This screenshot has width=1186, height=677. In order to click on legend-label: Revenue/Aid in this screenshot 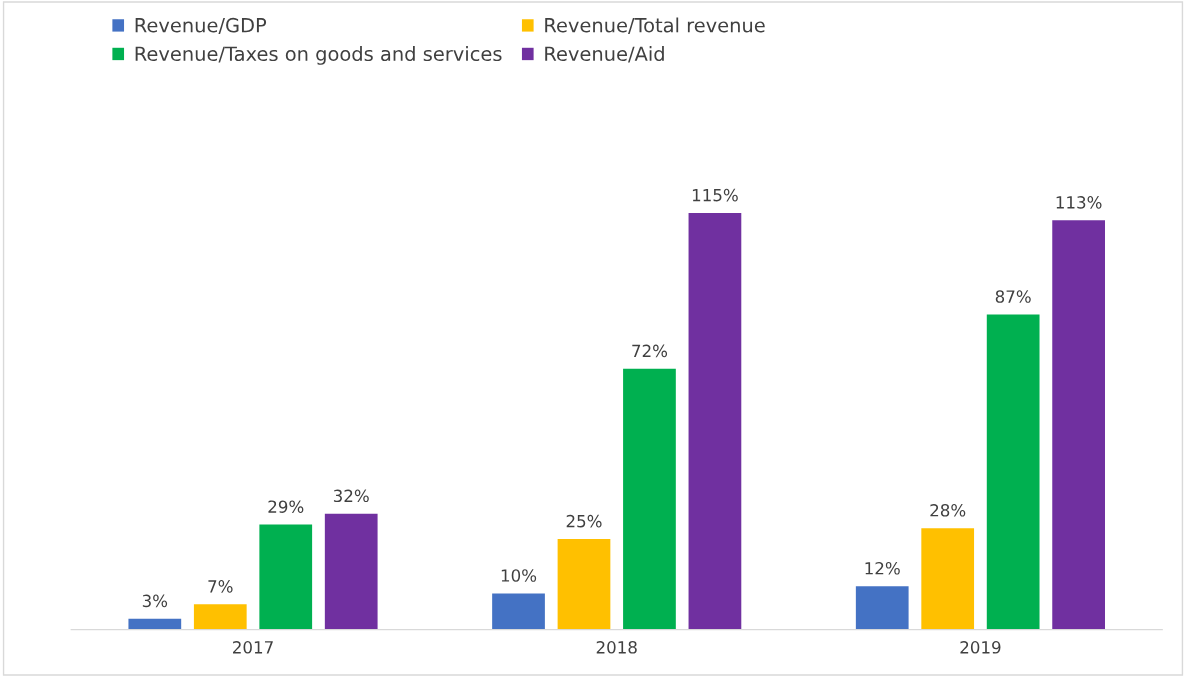, I will do `click(604, 54)`.